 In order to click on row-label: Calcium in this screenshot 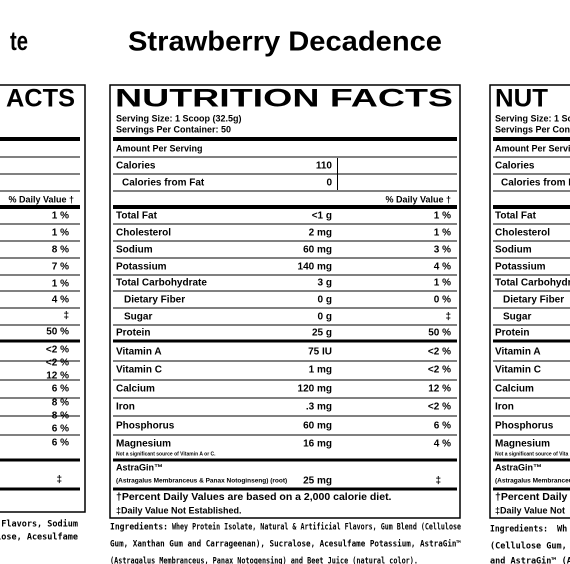, I will do `click(135, 389)`.